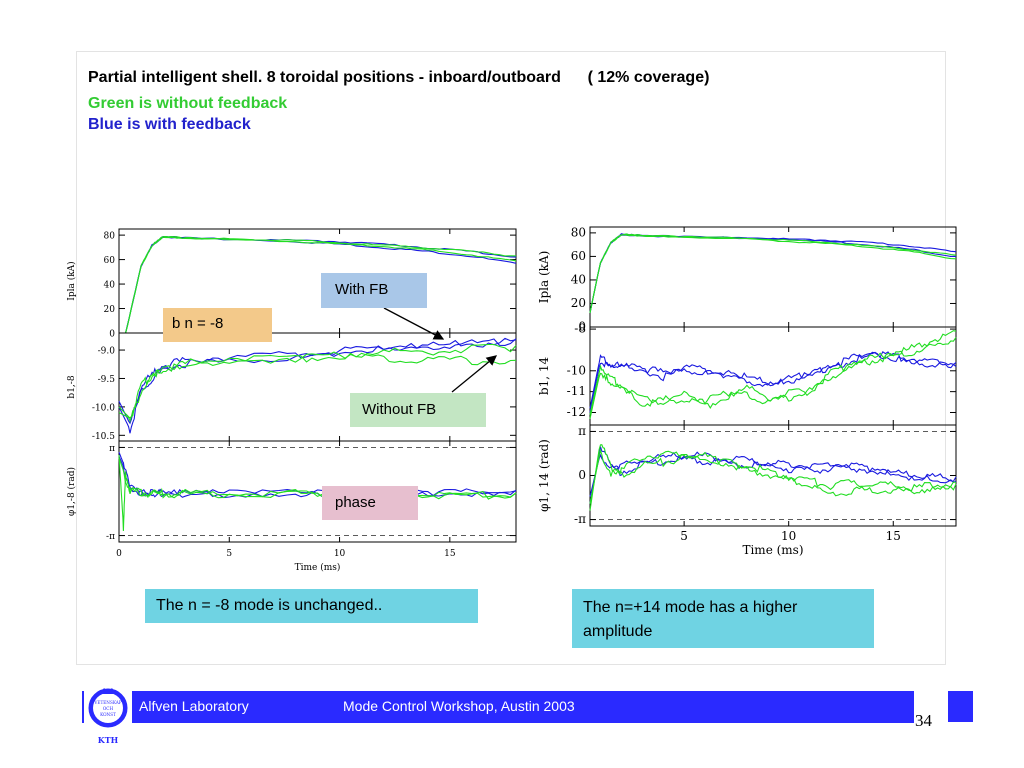 This screenshot has width=1024, height=768. What do you see at coordinates (169, 124) in the screenshot?
I see `blue-legend-note: Blue is with feedback` at bounding box center [169, 124].